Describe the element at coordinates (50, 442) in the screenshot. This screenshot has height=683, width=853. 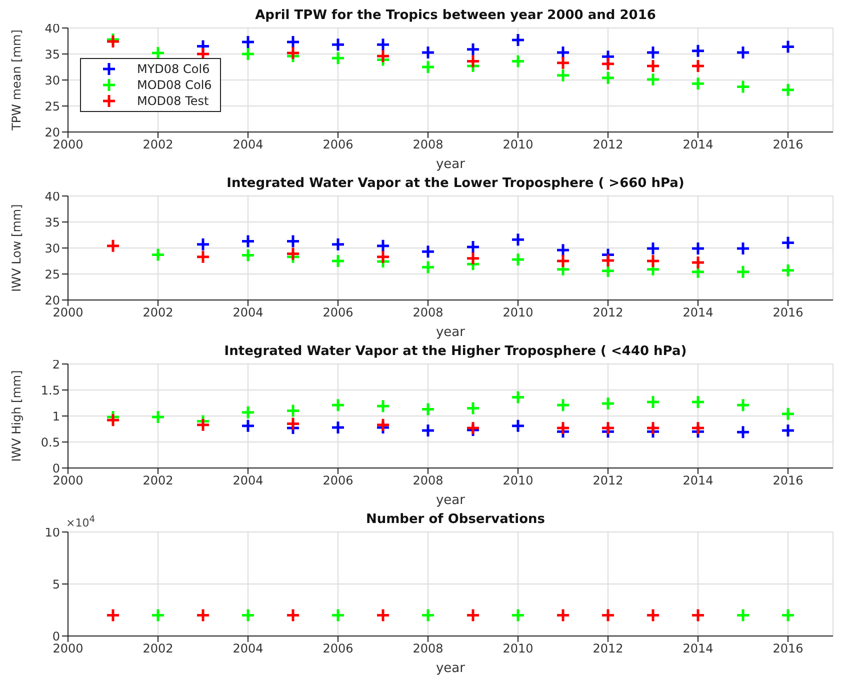
I see `y-tick-label: 0.5` at that location.